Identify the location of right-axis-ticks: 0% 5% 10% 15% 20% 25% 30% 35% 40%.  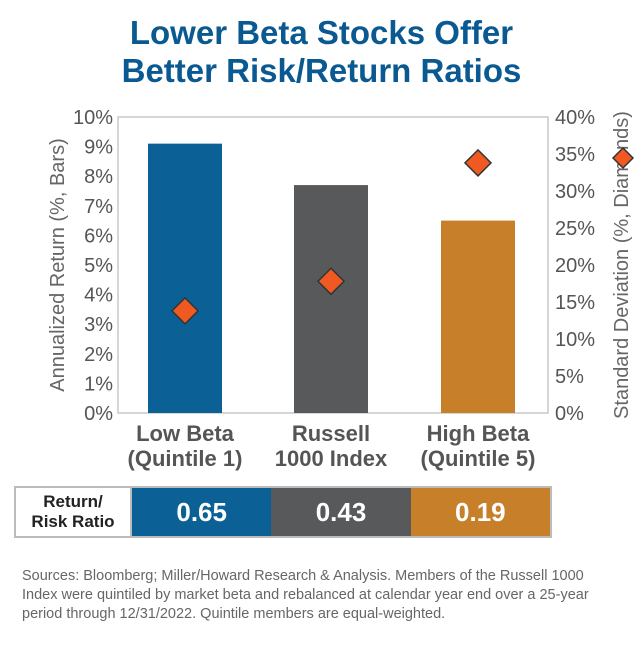
(575, 266).